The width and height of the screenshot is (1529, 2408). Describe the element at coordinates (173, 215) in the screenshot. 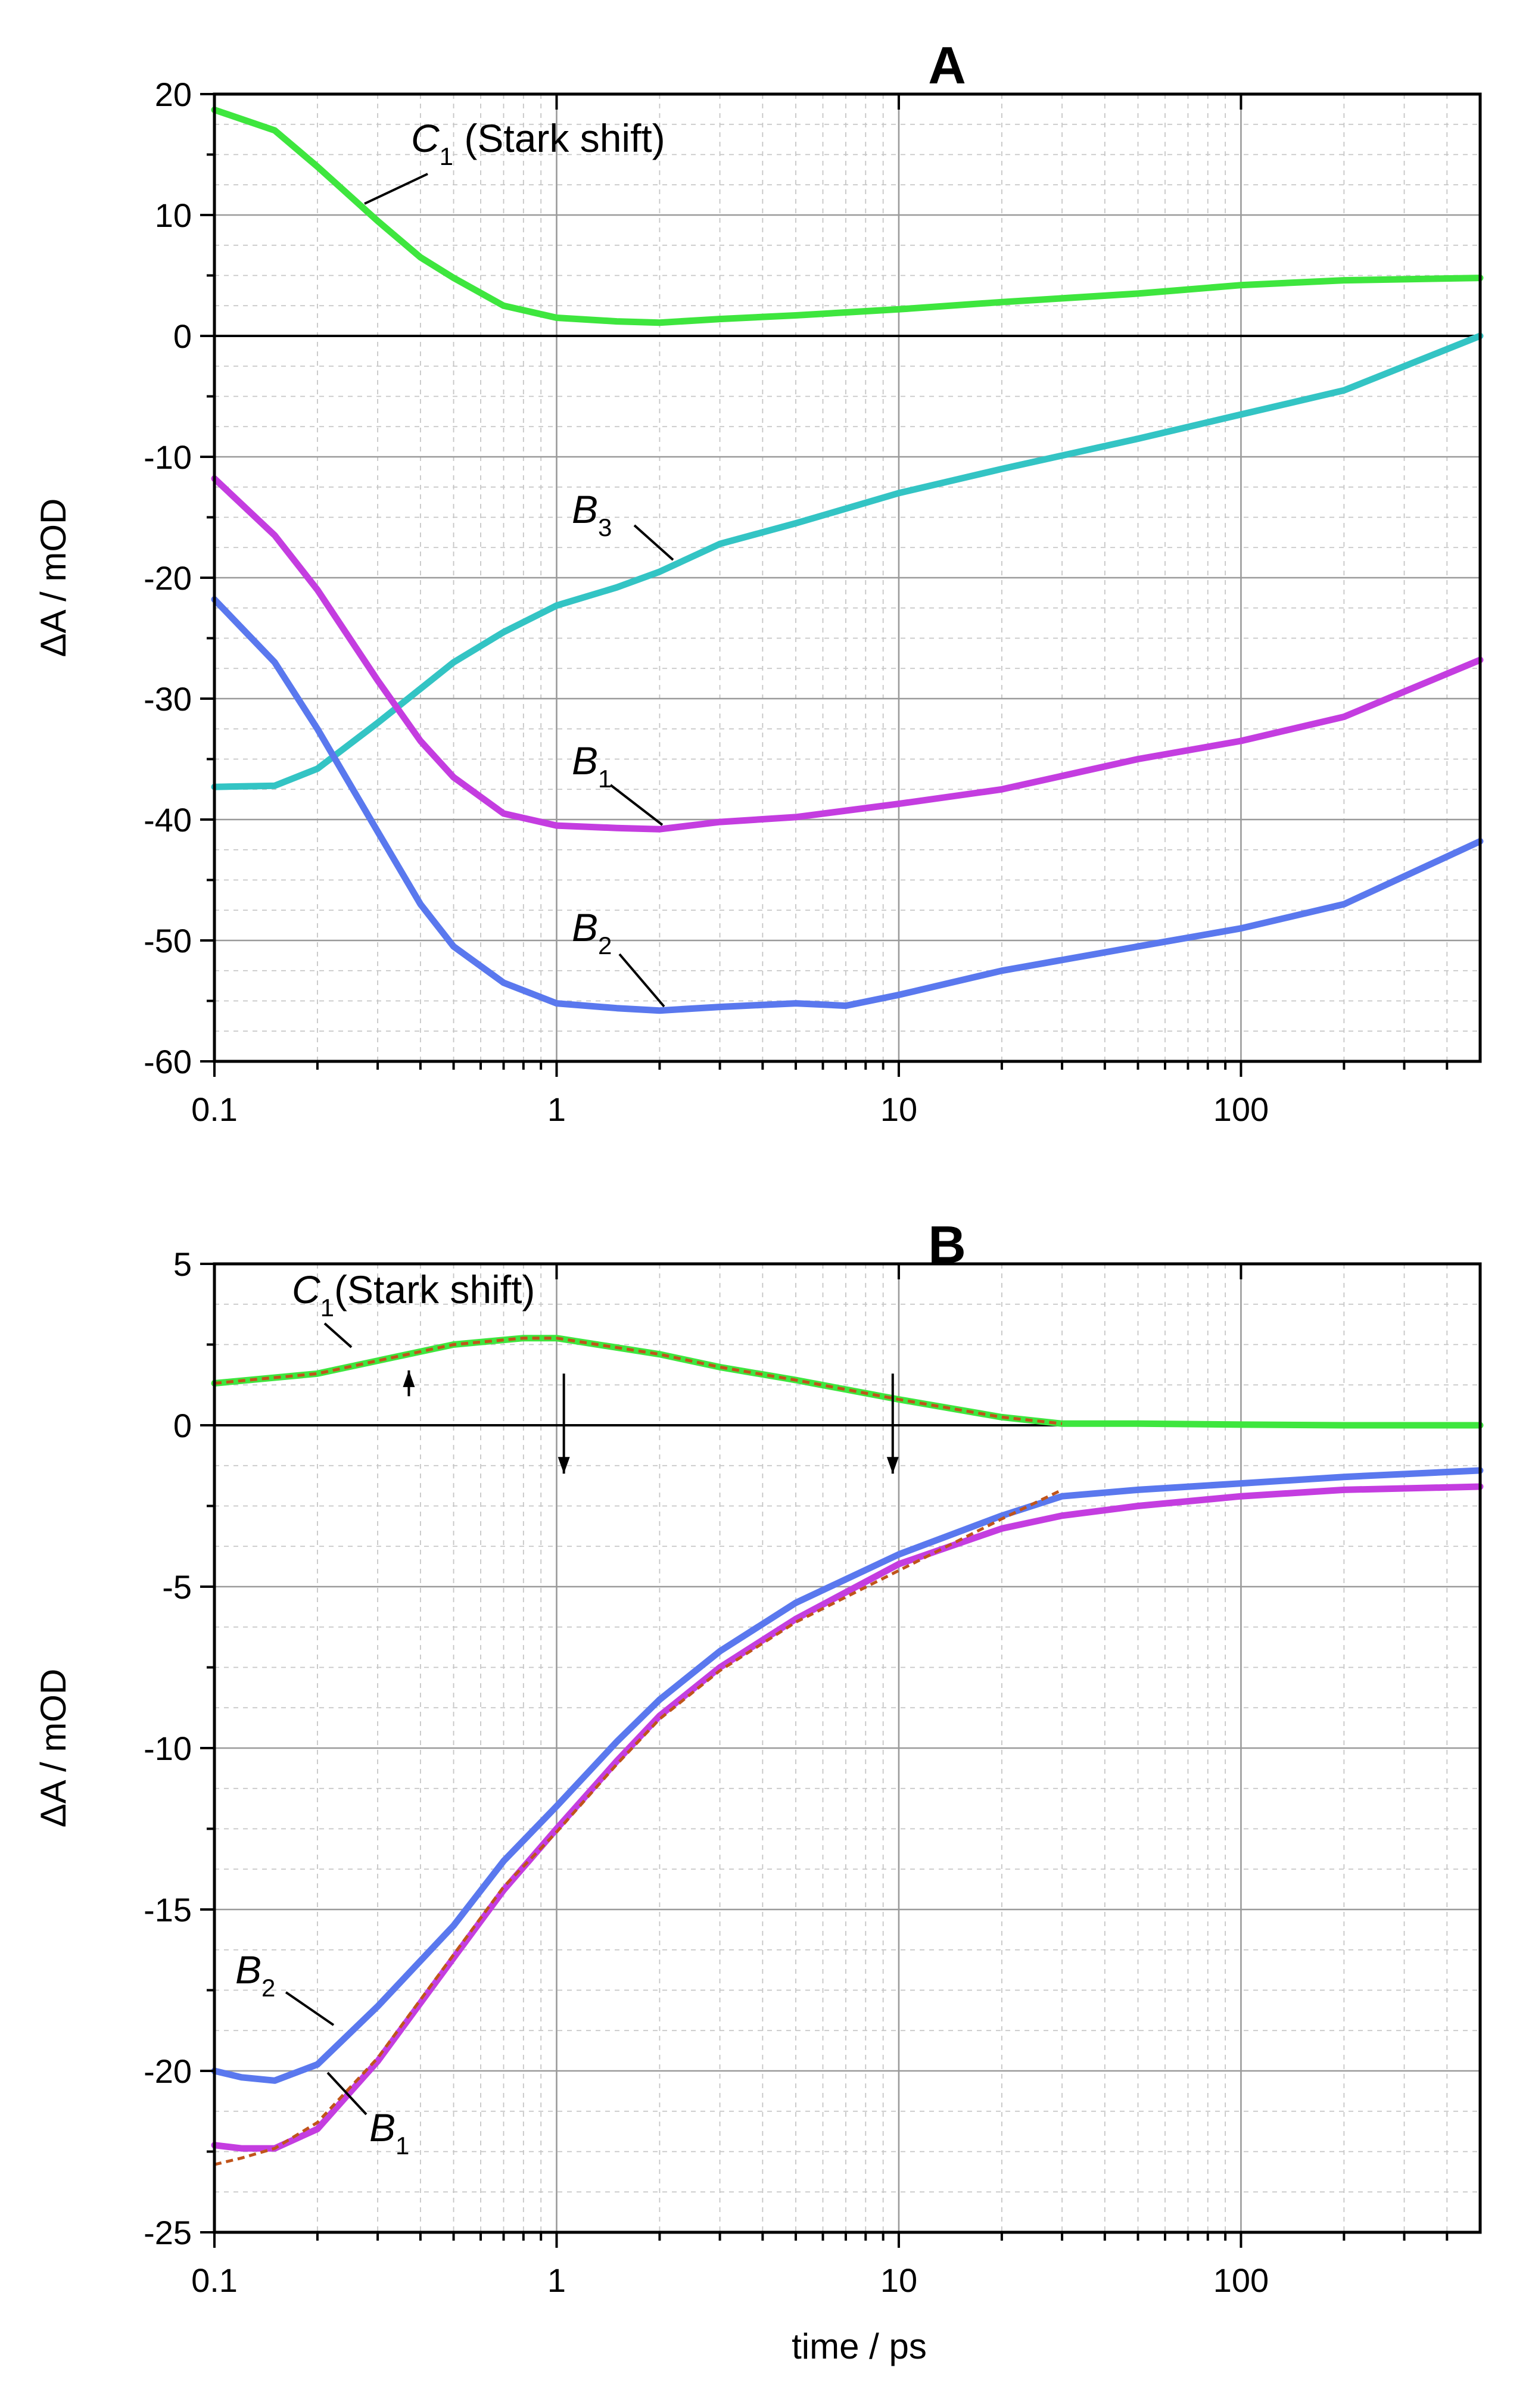

I see `y-tick-label: 10` at that location.